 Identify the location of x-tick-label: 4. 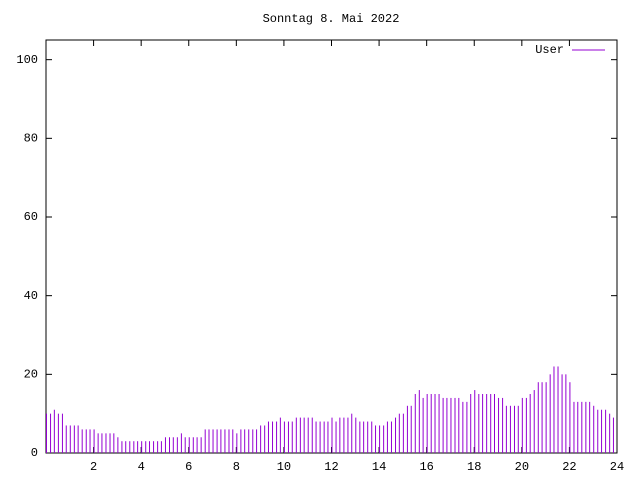
(141, 467).